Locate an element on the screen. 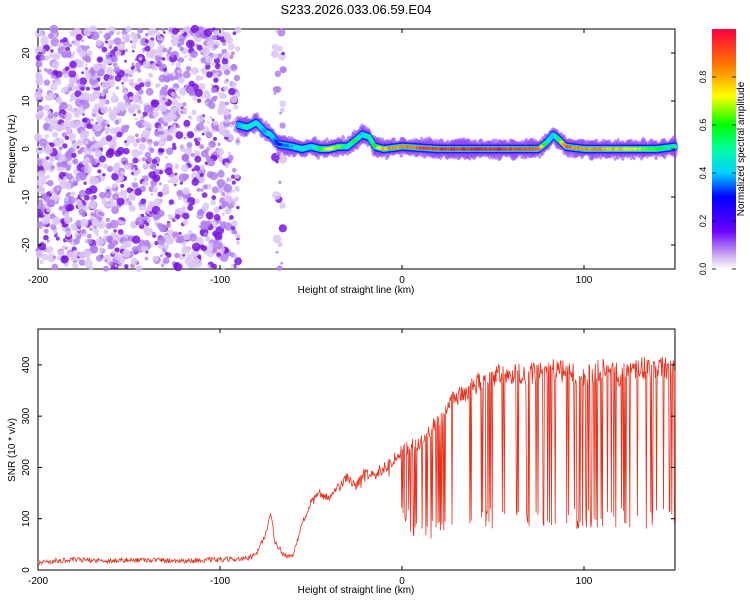  colorbar-tick-label: 0.4 is located at coordinates (703, 173).